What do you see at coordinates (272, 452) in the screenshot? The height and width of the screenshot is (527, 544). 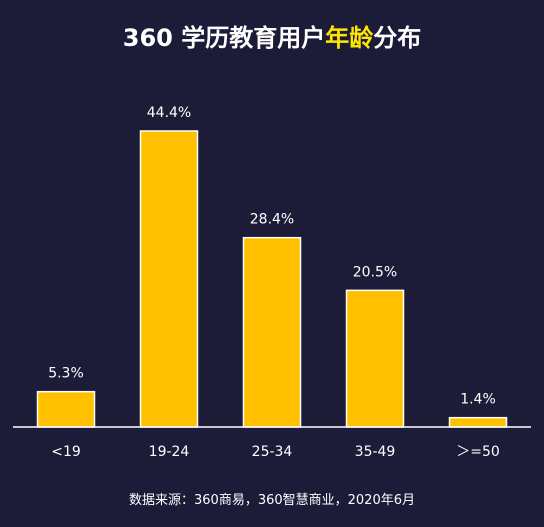 I see `x-tick-label-2: 25-34` at bounding box center [272, 452].